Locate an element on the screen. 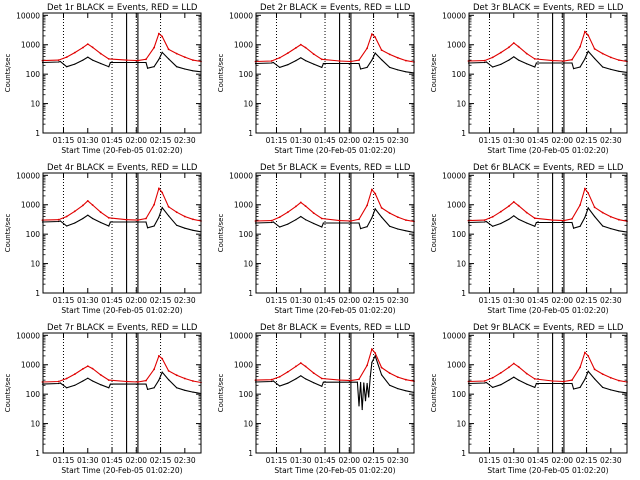 The image size is (640, 480). y-tick-label: 1 is located at coordinates (250, 133).